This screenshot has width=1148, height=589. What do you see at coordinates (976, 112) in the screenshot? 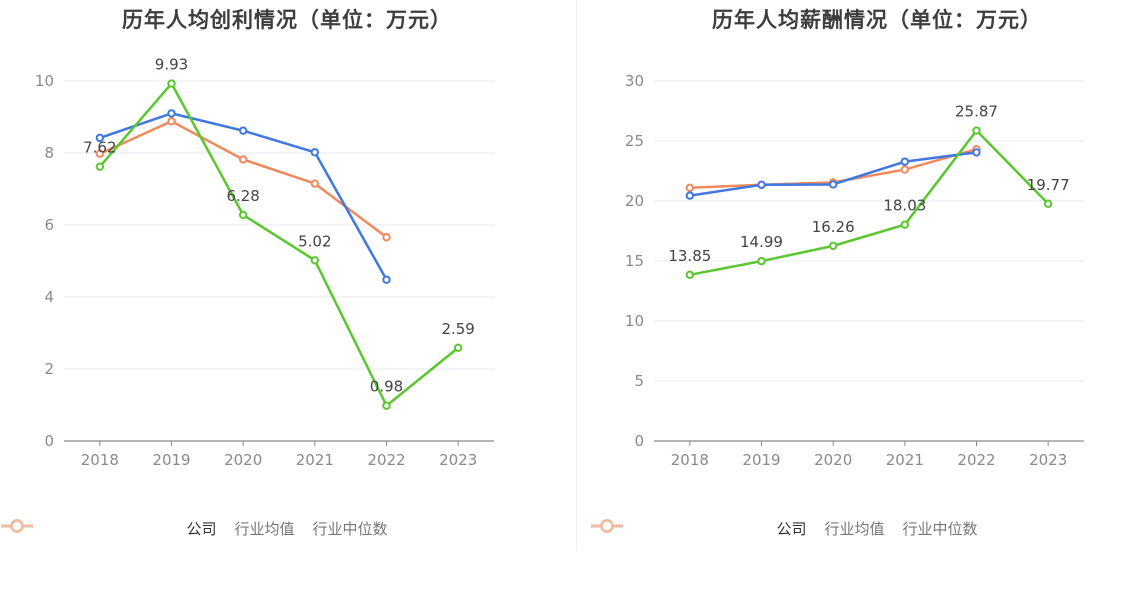
I see `data-label: 25.87` at bounding box center [976, 112].